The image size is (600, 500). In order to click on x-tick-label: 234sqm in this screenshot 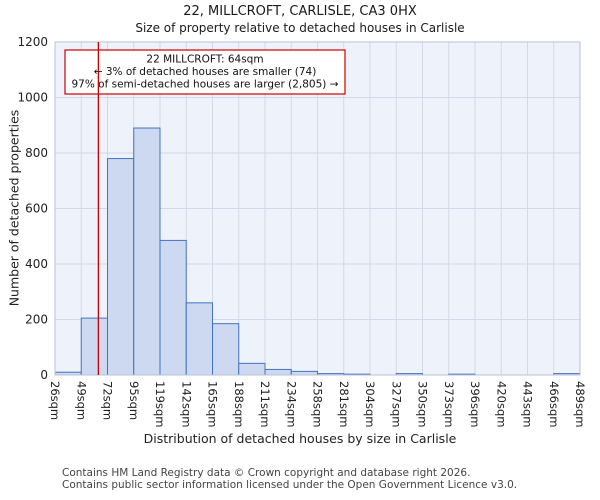, I will do `click(291, 404)`.